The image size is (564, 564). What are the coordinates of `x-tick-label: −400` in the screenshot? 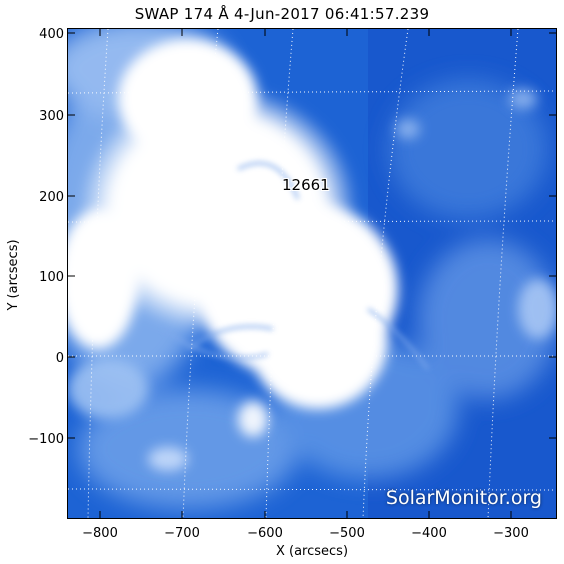 It's located at (429, 533).